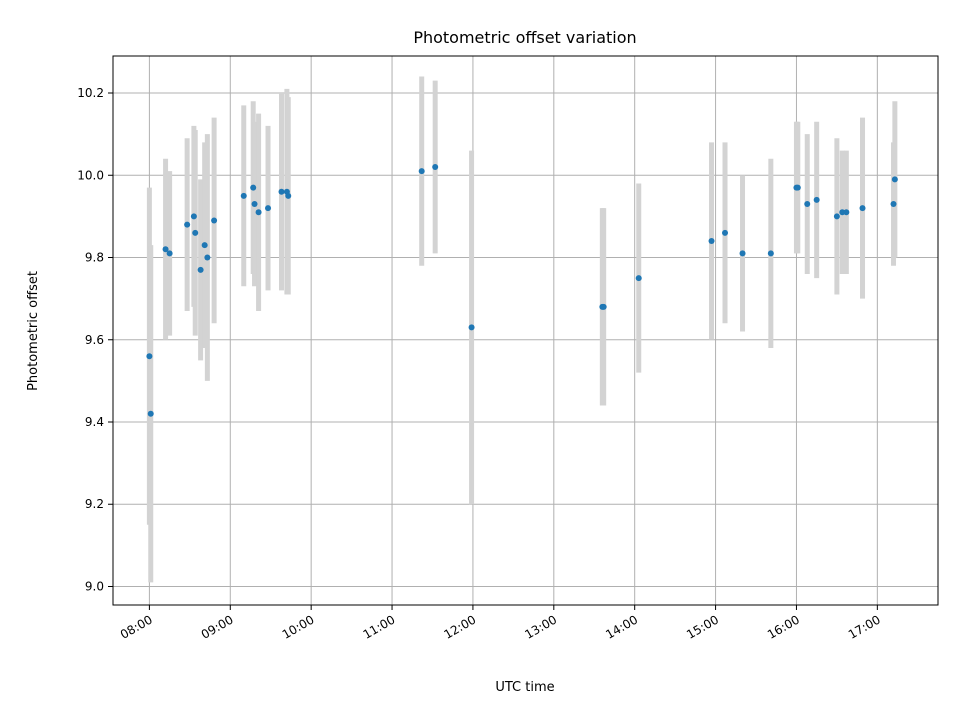 The width and height of the screenshot is (960, 720). What do you see at coordinates (90, 93) in the screenshot?
I see `y-tick-label: 10.2` at bounding box center [90, 93].